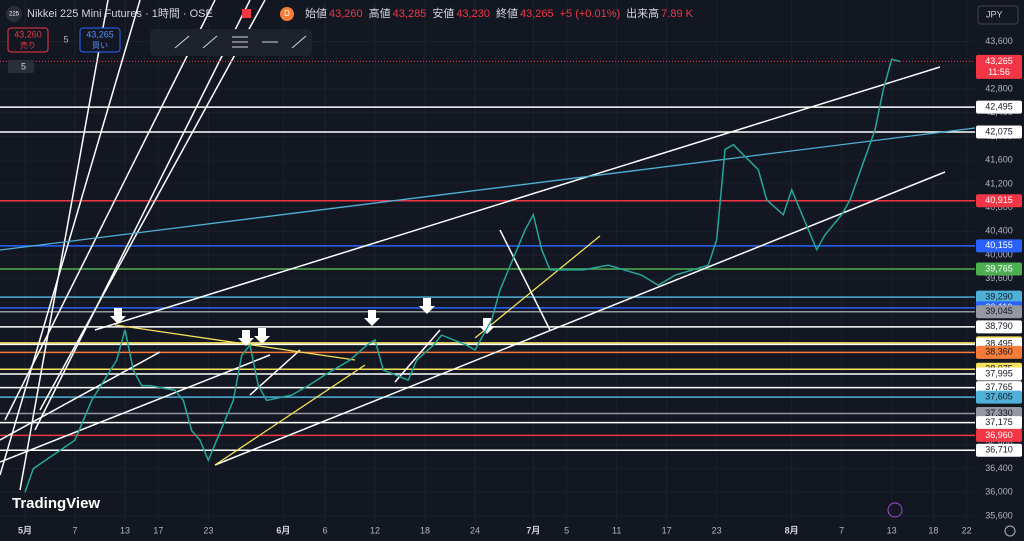  Describe the element at coordinates (375, 530) in the screenshot. I see `x-tick-label: 12` at that location.